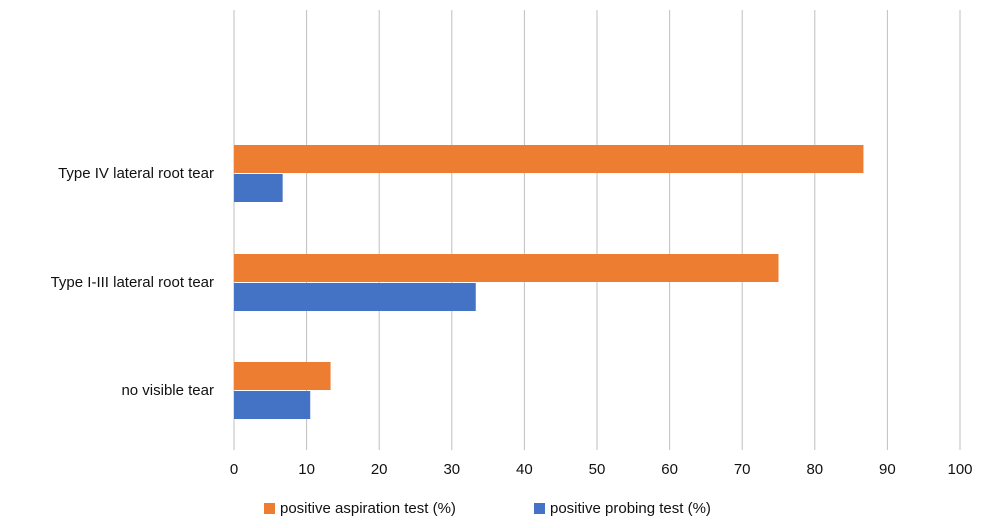 Image resolution: width=988 pixels, height=528 pixels. What do you see at coordinates (524, 469) in the screenshot?
I see `x-tick-label-40: 40` at bounding box center [524, 469].